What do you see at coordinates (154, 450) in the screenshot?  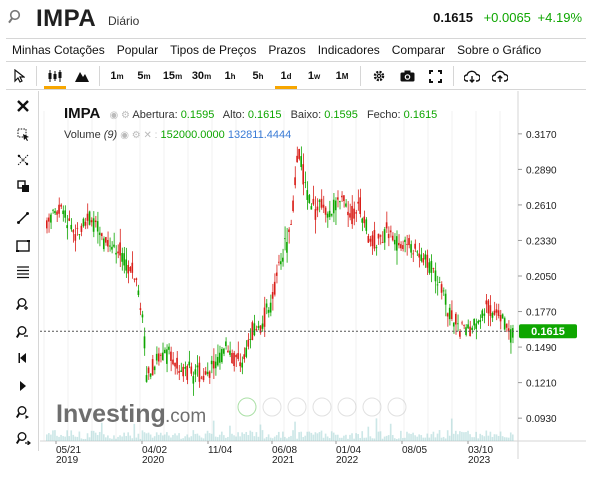 I see `time-tick-label: 04/02` at bounding box center [154, 450].